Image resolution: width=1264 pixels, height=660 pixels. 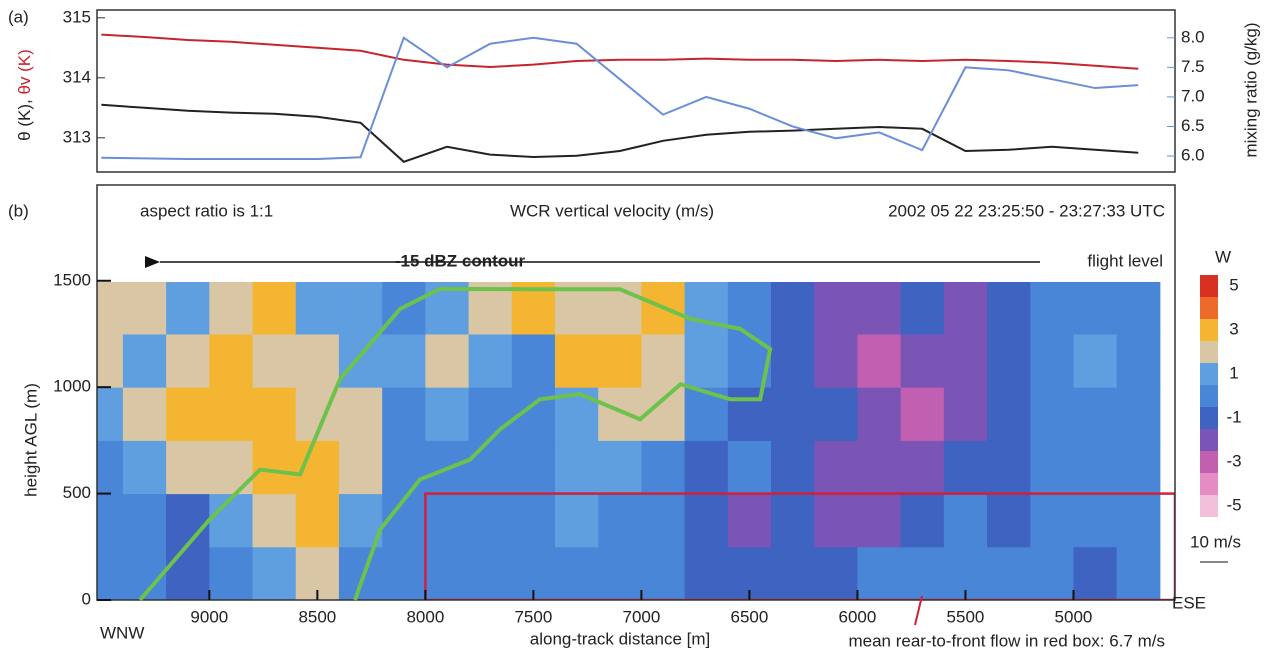 What do you see at coordinates (1193, 155) in the screenshot?
I see `y2-tick-label: 6.0` at bounding box center [1193, 155].